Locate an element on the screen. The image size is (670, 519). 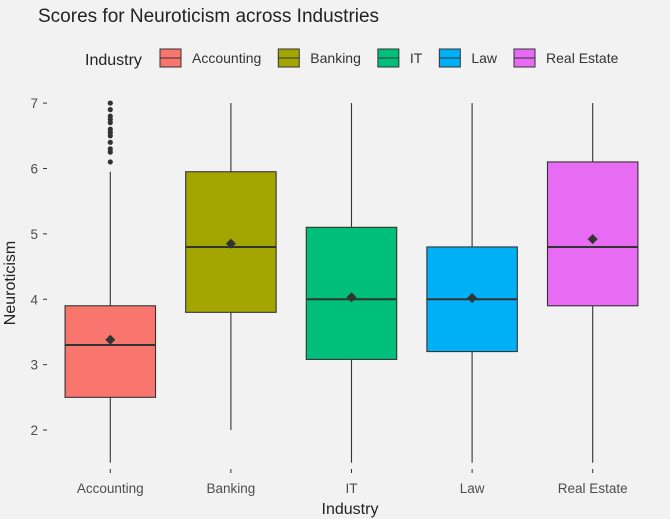
y-tick-label-2: 2 is located at coordinates (34, 430).